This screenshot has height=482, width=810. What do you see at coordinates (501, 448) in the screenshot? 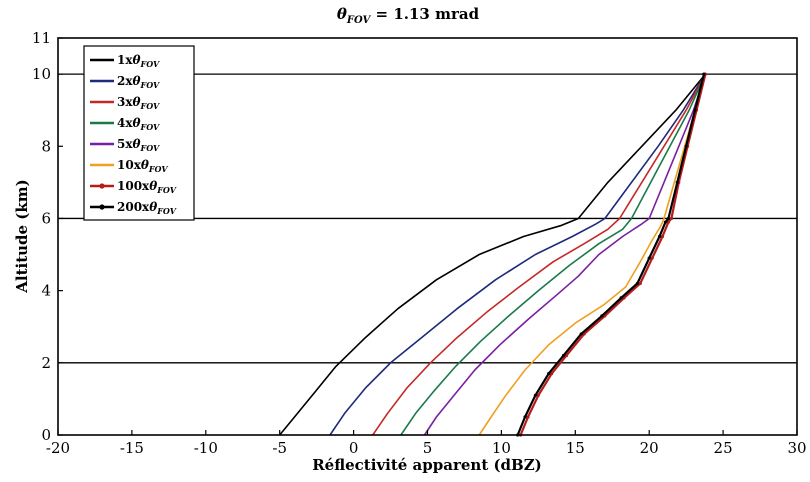
I see `x-tick-label: 10` at bounding box center [501, 448].